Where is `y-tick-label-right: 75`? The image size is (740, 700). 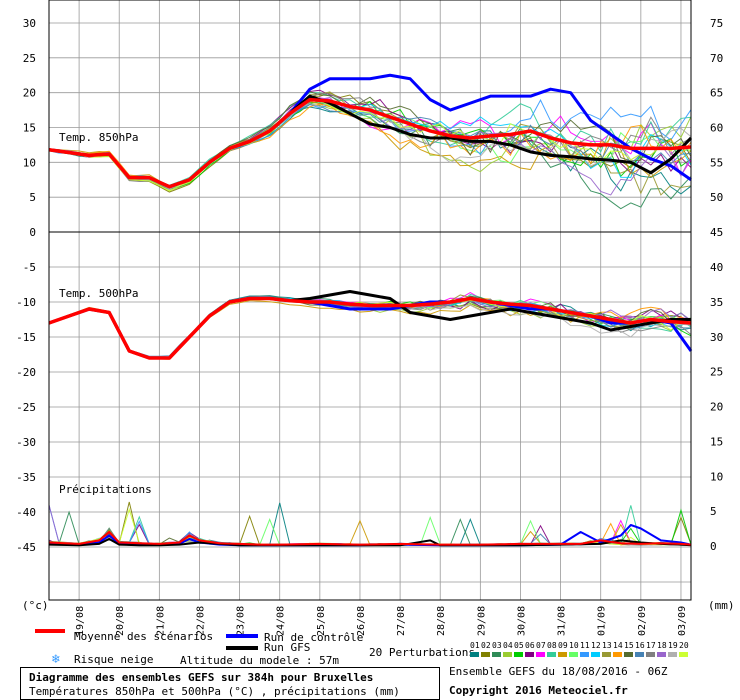 y-tick-label-right: 75 is located at coordinates (716, 23).